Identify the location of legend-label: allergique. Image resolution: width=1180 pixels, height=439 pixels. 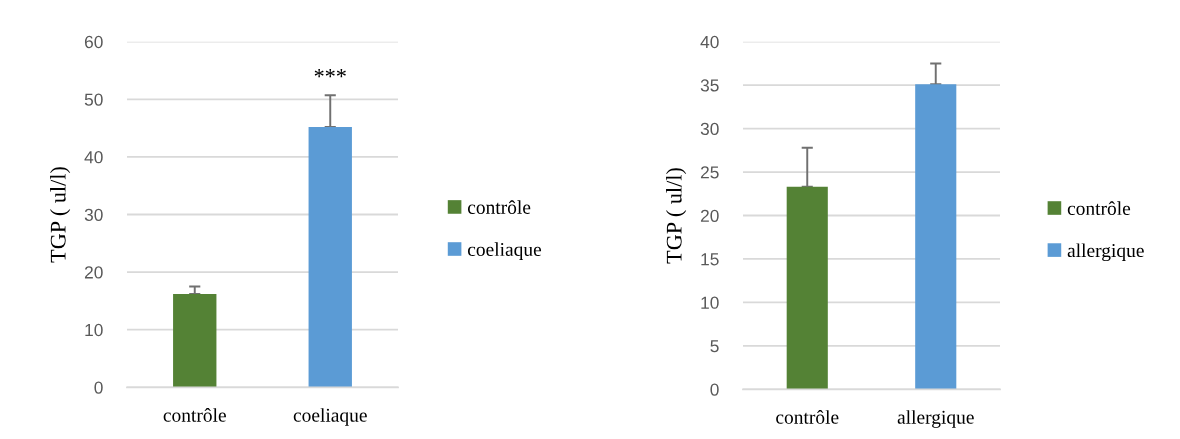
(1105, 252).